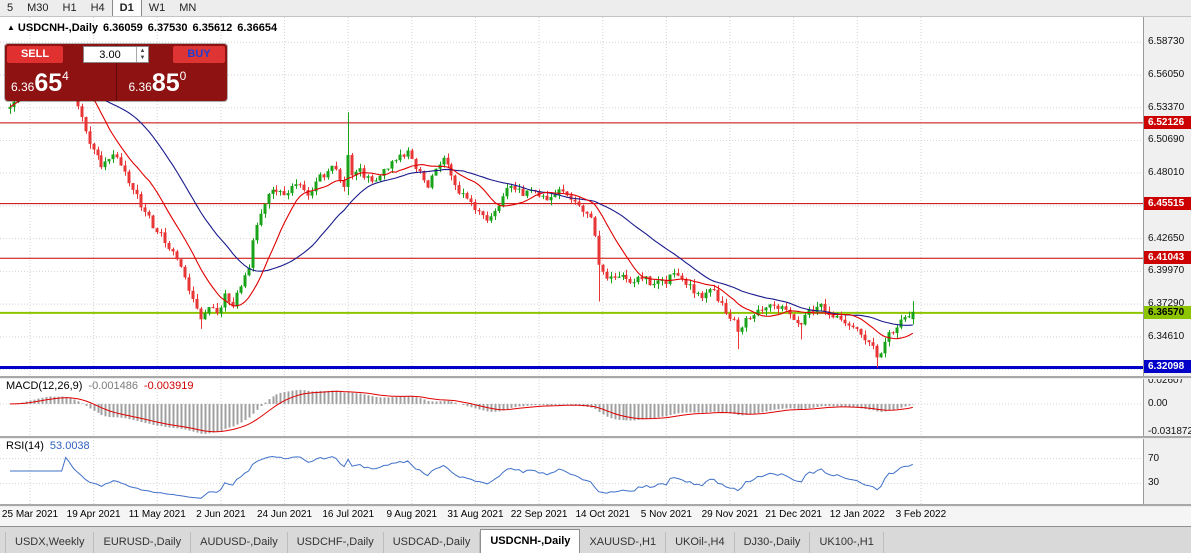 The height and width of the screenshot is (553, 1191). Describe the element at coordinates (142, 50) in the screenshot. I see `spin-up-icon: ▲` at that location.